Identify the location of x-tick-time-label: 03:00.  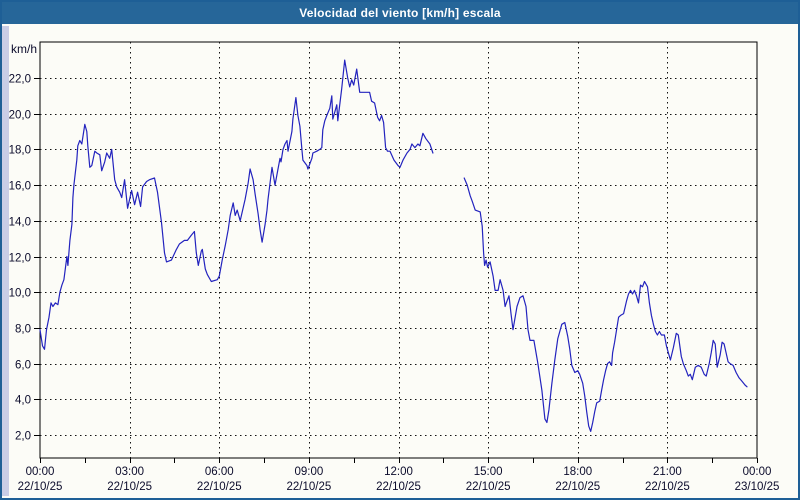
(129, 472).